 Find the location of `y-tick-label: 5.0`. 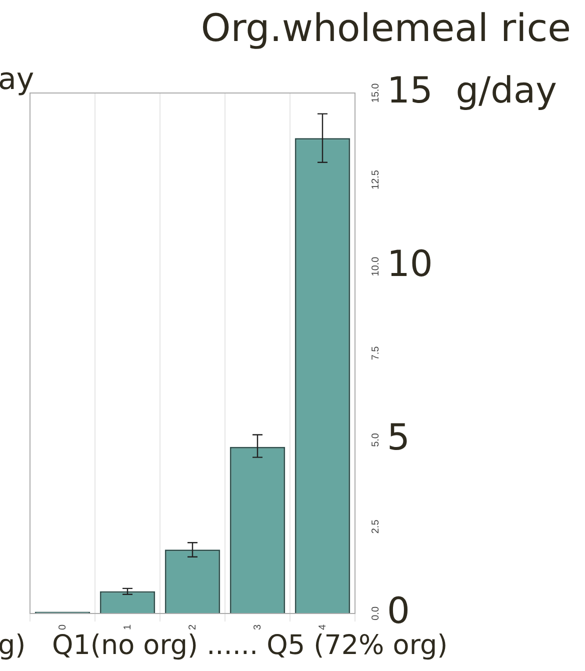

y-tick-label: 5.0 is located at coordinates (376, 439).